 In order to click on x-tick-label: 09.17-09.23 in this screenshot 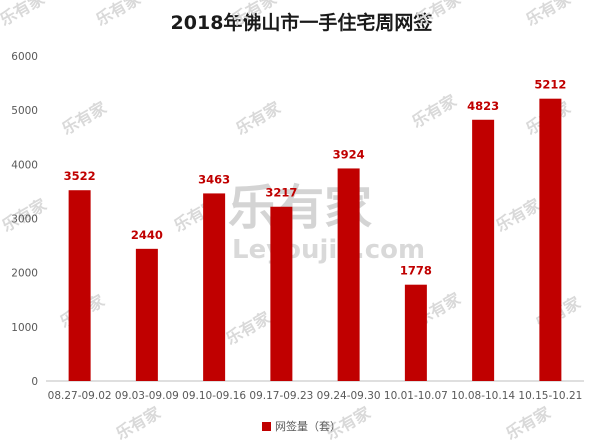, I will do `click(281, 396)`.